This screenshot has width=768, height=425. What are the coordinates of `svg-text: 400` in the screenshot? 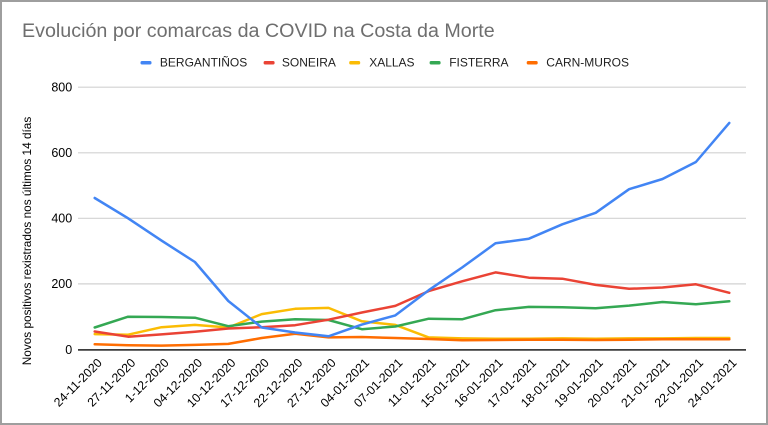 It's located at (61, 219).